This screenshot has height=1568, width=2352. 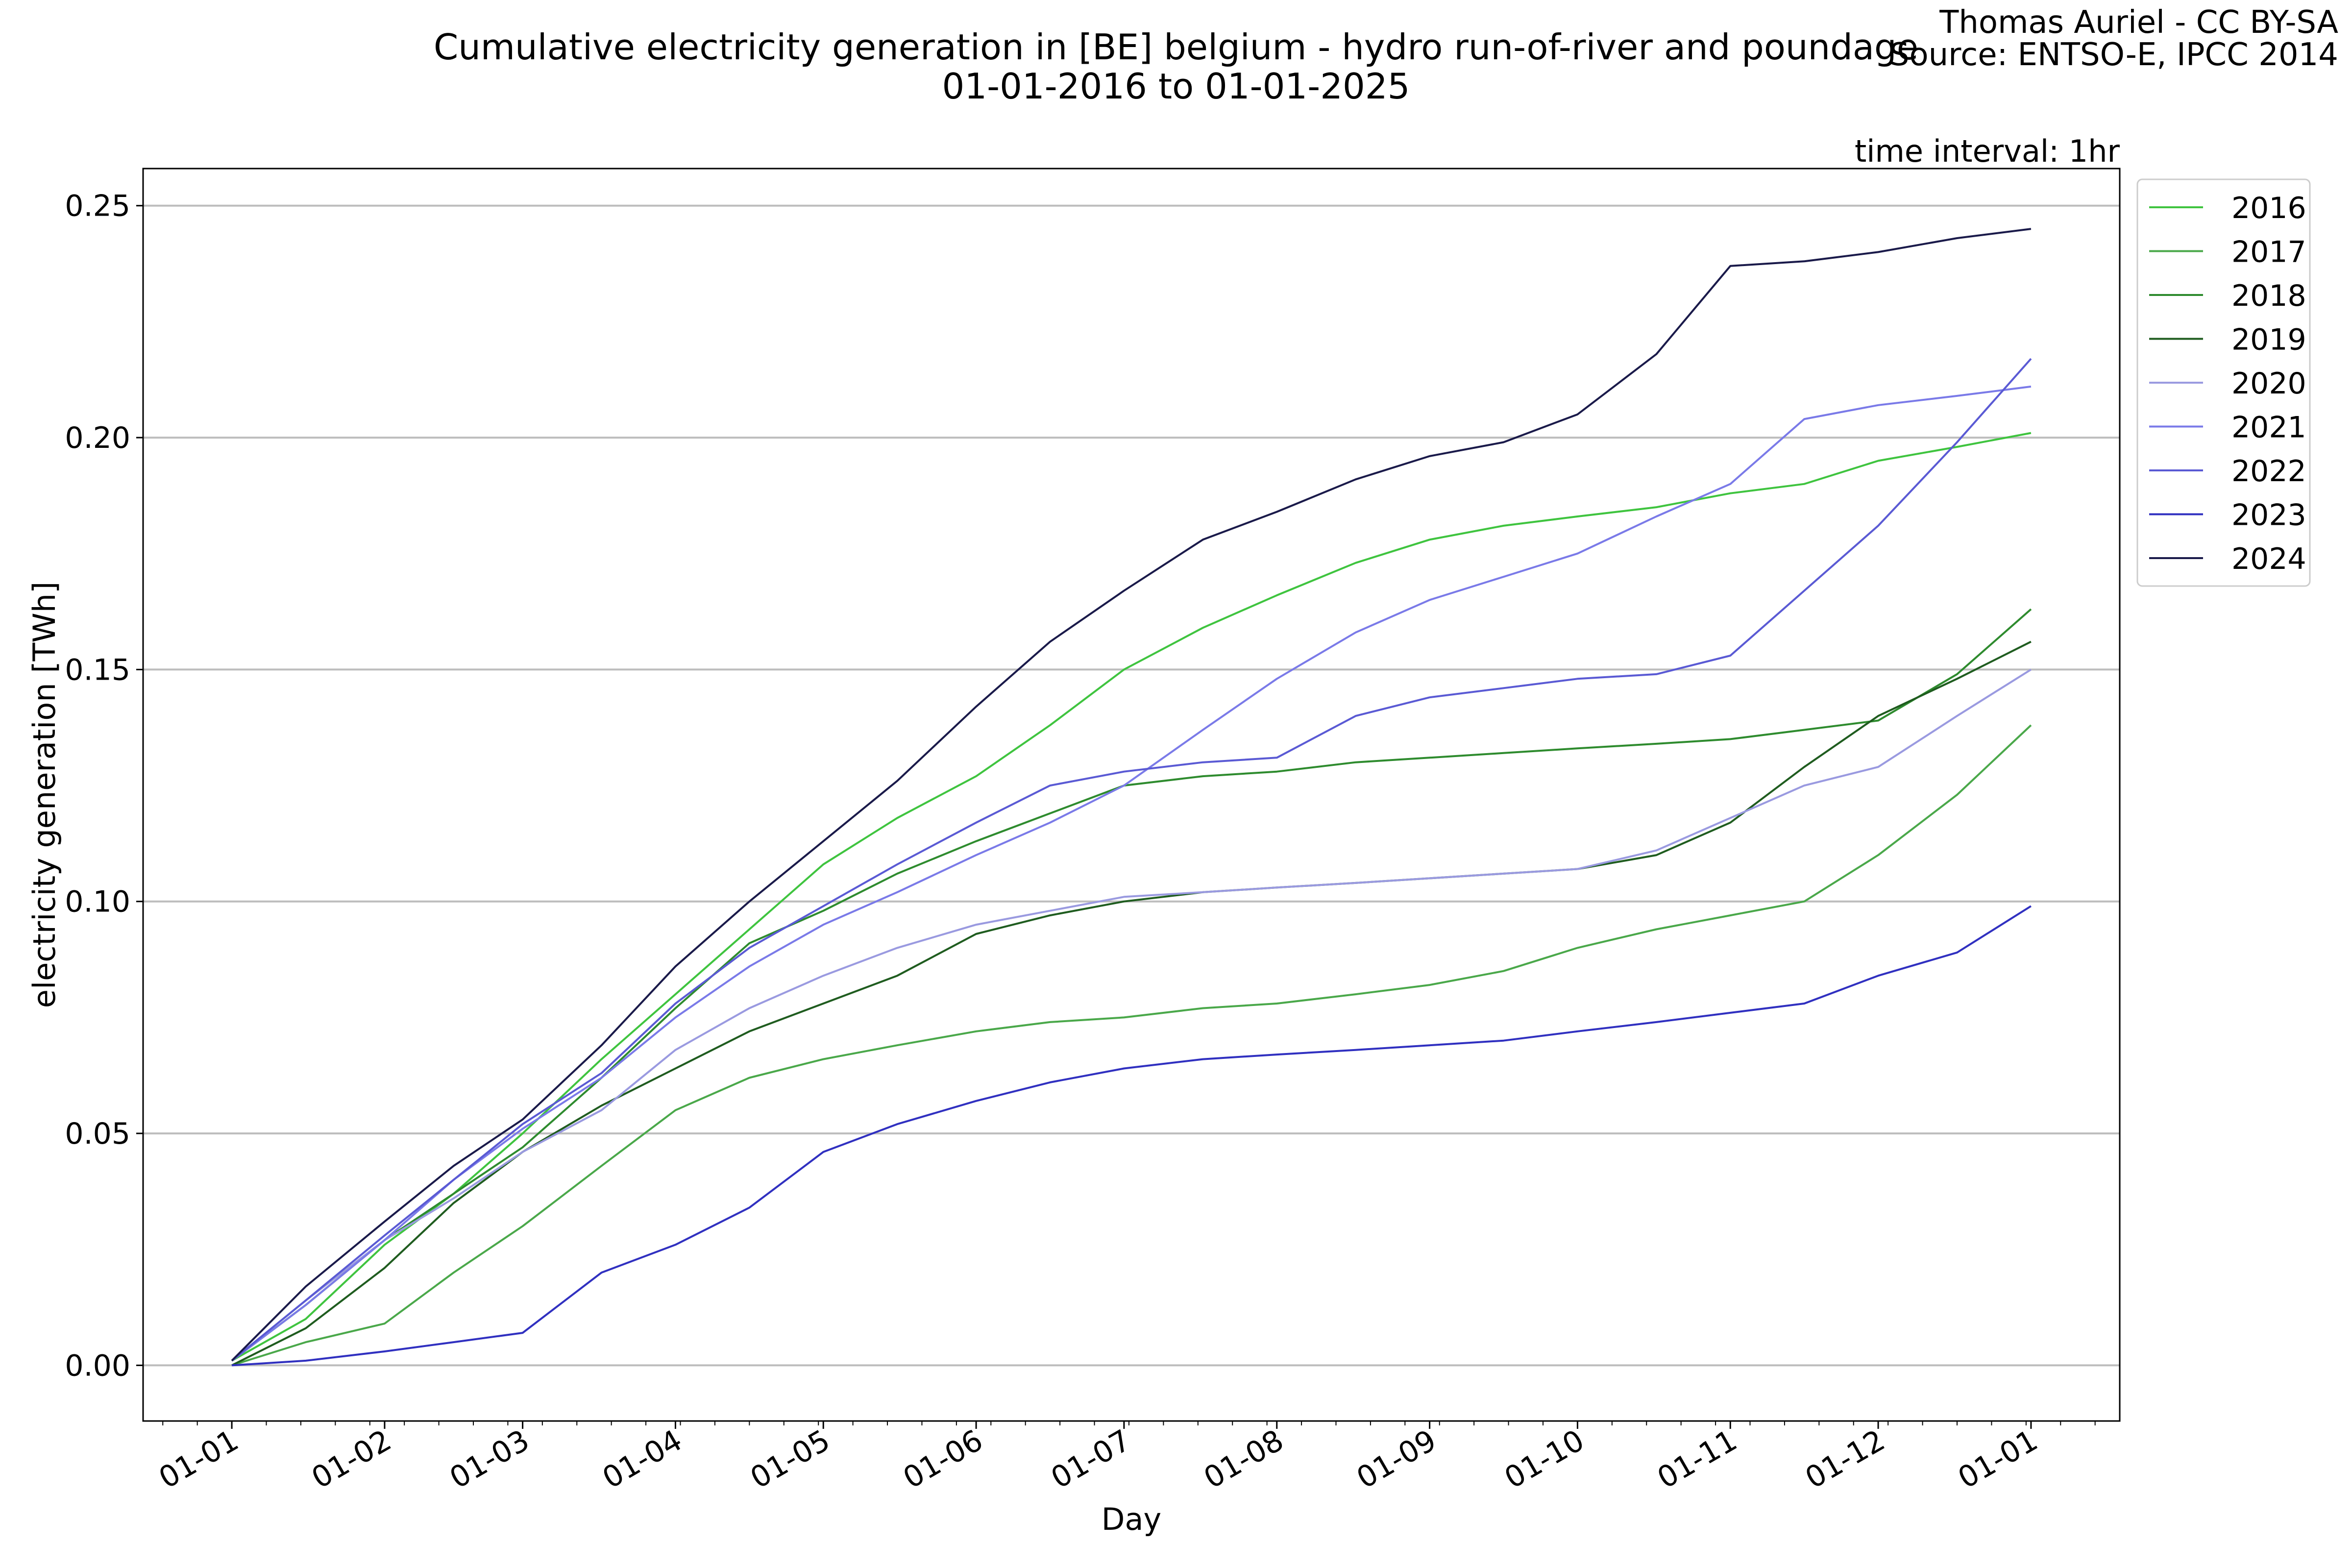 What do you see at coordinates (2113, 55) in the screenshot?
I see `source-credit: Source: ENTSO-E, IPCC 2014` at bounding box center [2113, 55].